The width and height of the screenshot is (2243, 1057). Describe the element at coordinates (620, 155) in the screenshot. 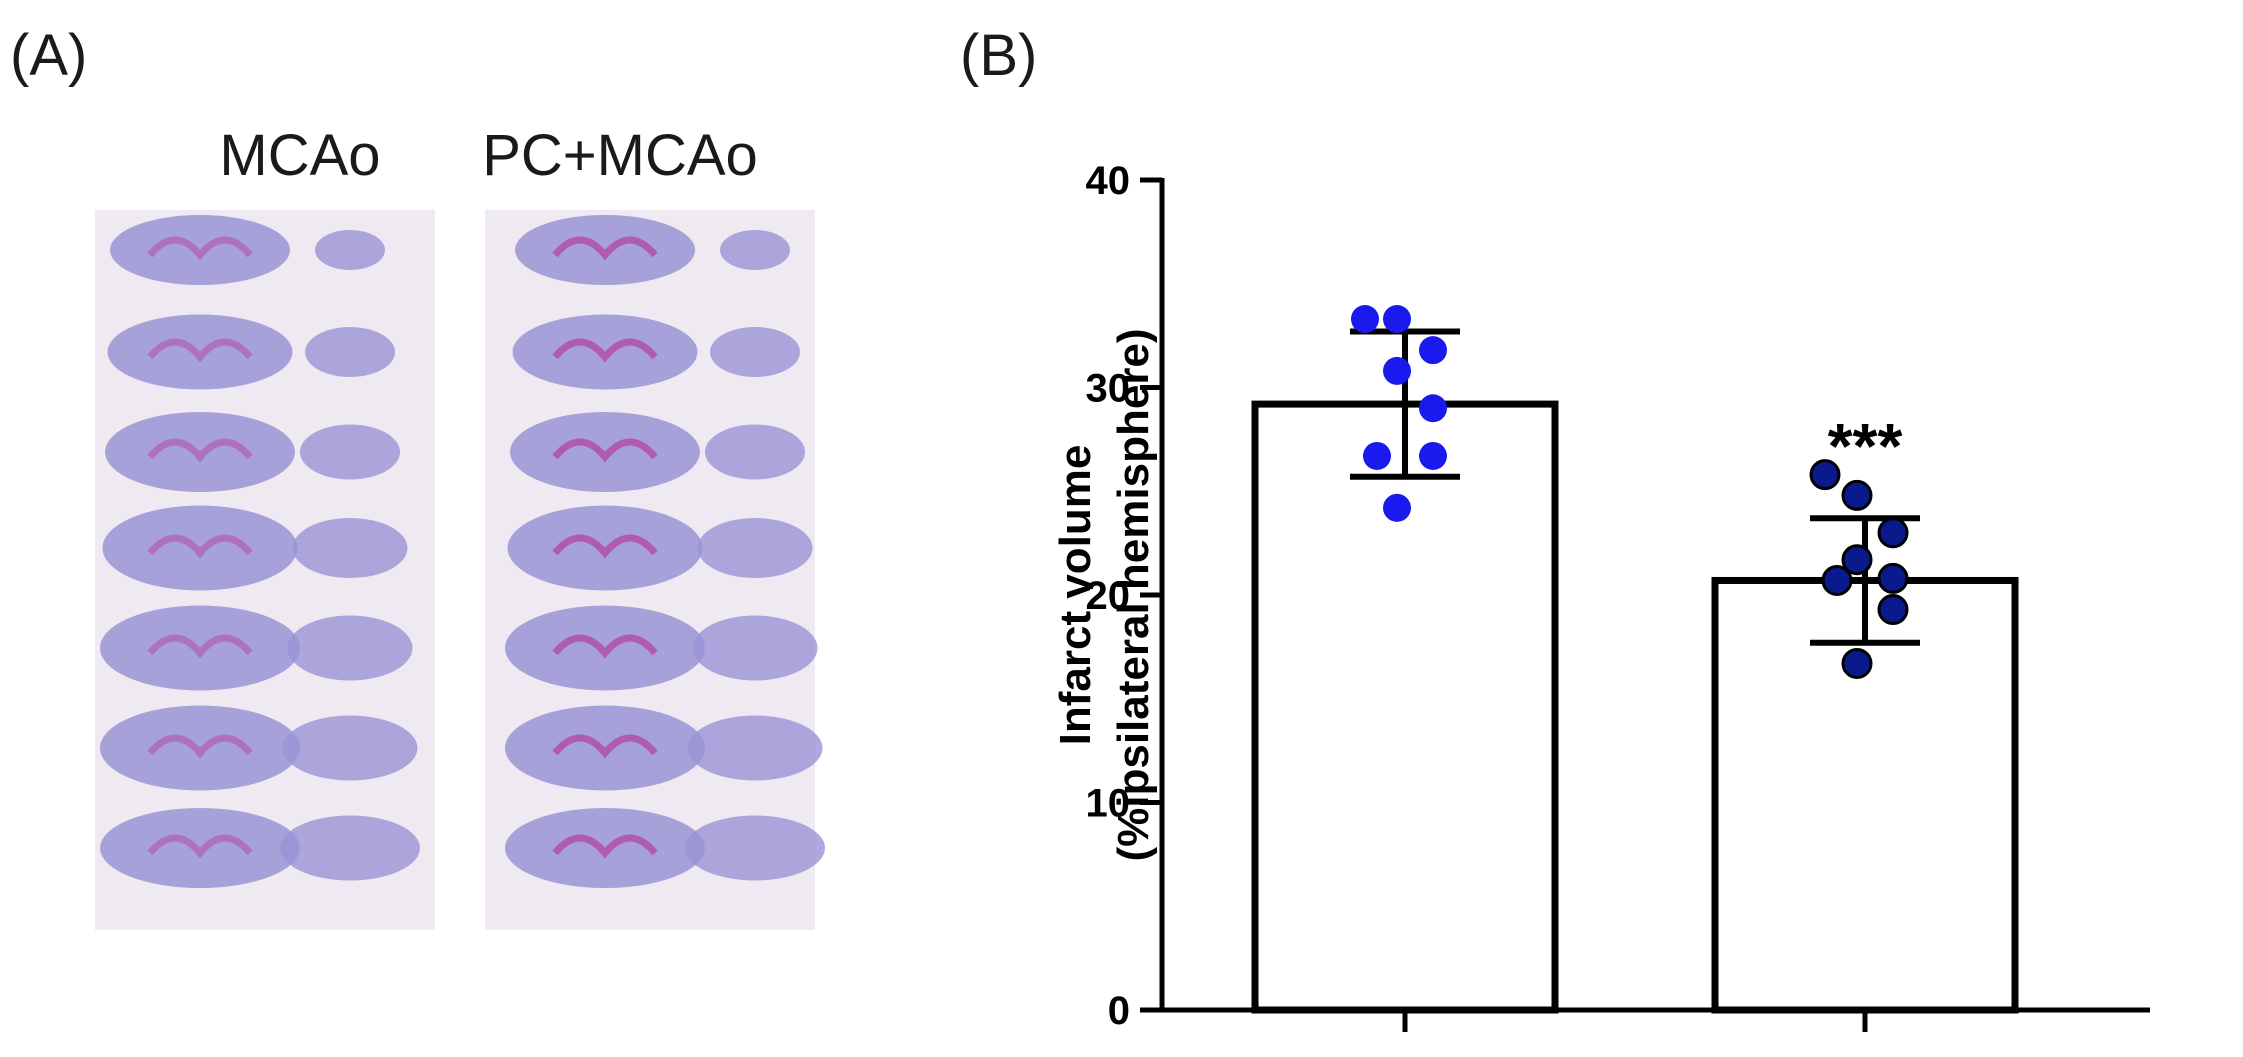

I see `photo-group-label-pc-mcao: PC+MCAo` at that location.